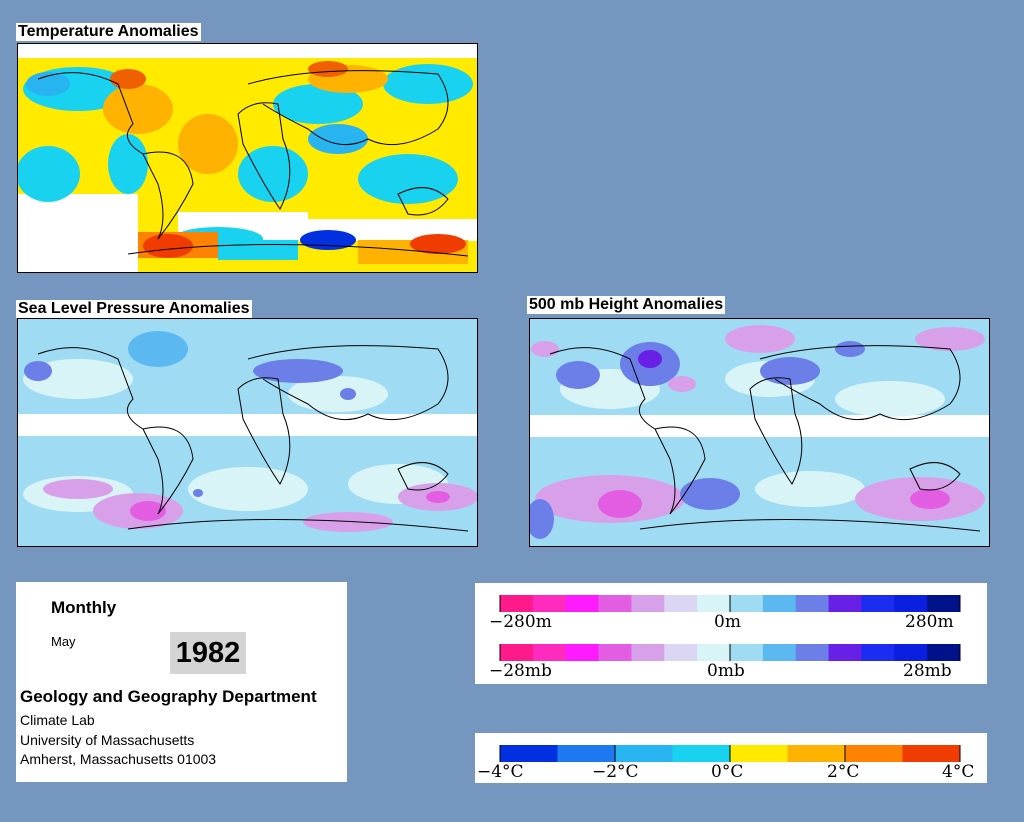 This screenshot has width=1024, height=822. What do you see at coordinates (208, 653) in the screenshot?
I see `year-label: 1982` at bounding box center [208, 653].